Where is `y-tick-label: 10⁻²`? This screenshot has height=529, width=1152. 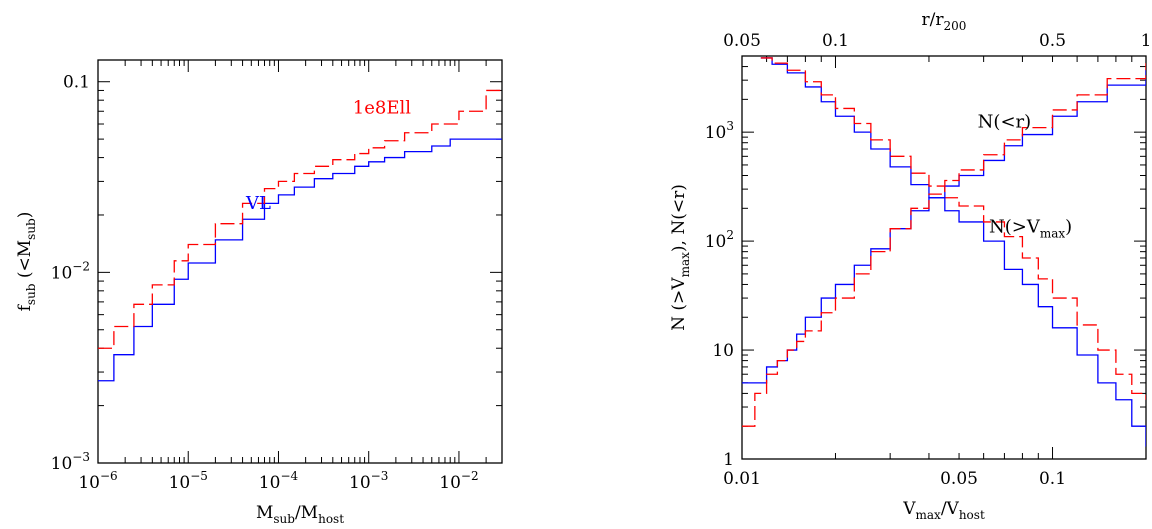 y-tick-label: 10⁻² is located at coordinates (70, 271).